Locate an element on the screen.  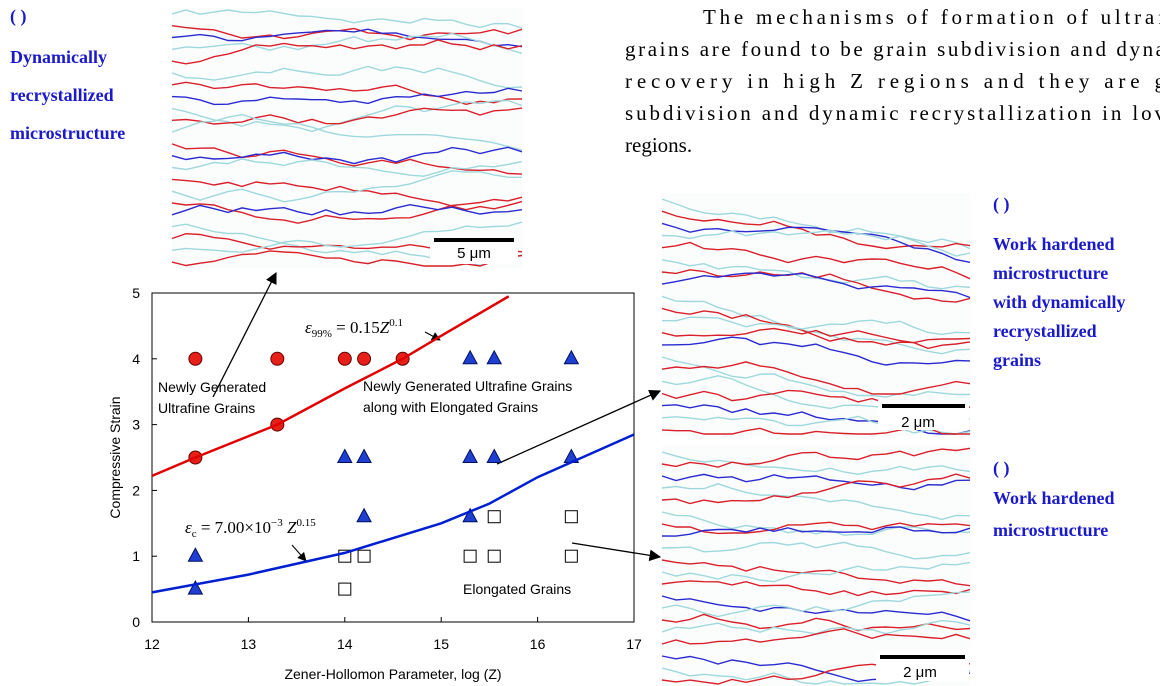
y-tick-label: 2 is located at coordinates (136, 490).